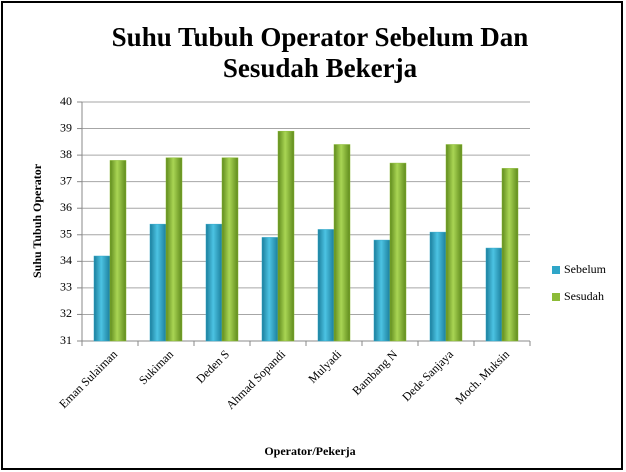  What do you see at coordinates (66, 340) in the screenshot?
I see `y-tick-label: 31` at bounding box center [66, 340].